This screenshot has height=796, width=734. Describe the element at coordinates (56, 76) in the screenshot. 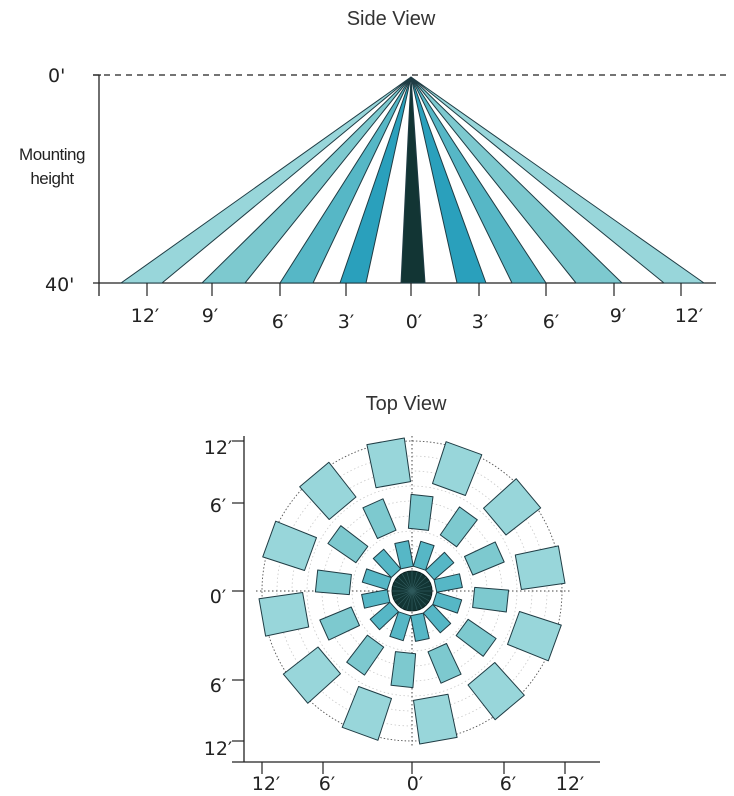

I see `side-top-label: 0'` at that location.